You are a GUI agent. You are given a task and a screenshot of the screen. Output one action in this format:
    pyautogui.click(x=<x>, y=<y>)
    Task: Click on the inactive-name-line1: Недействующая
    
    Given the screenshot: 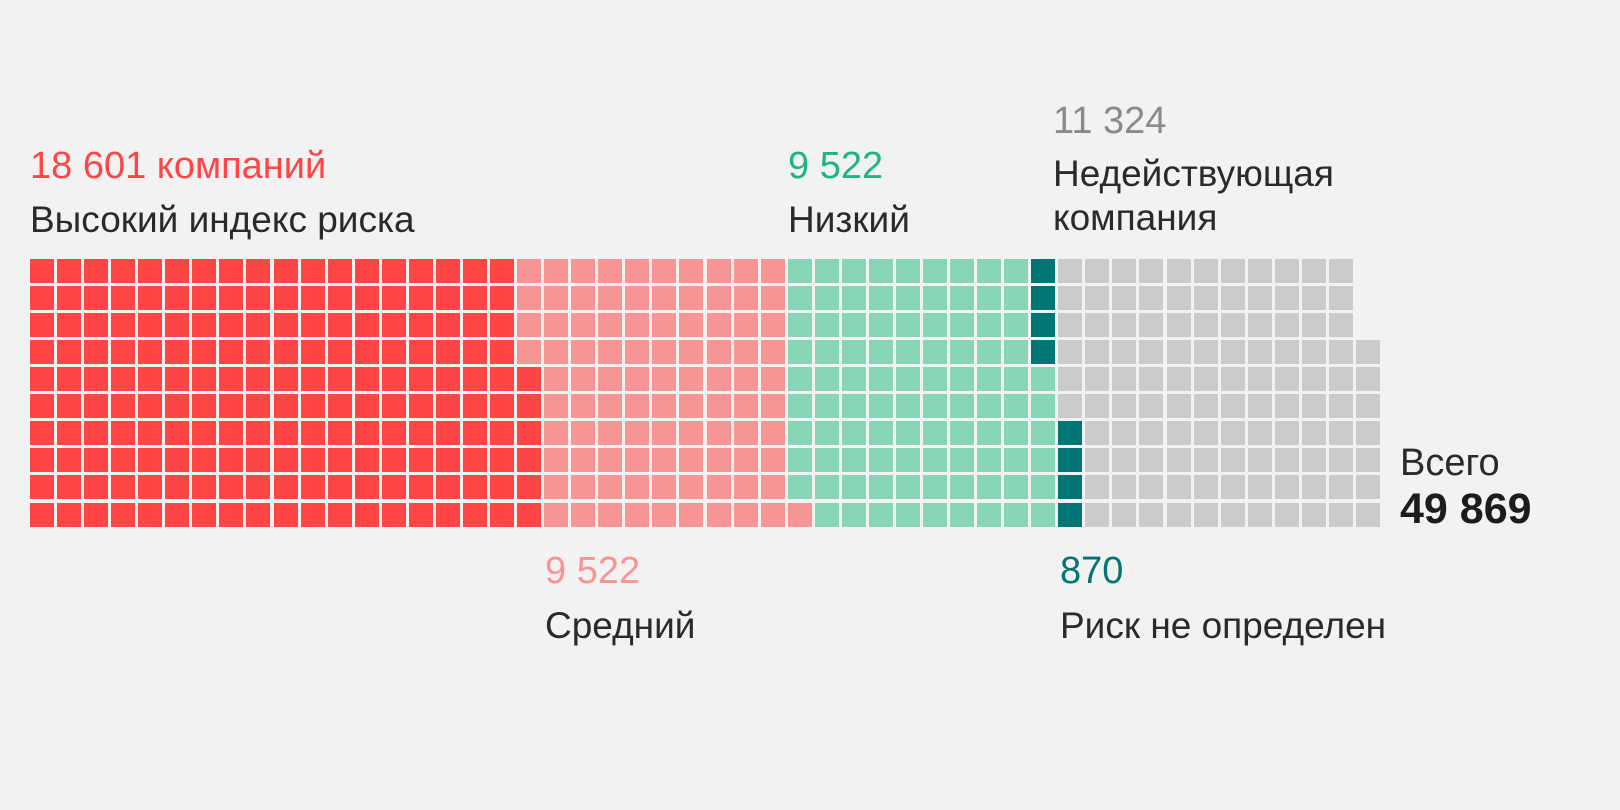 What is the action you would take?
    pyautogui.click(x=1193, y=173)
    